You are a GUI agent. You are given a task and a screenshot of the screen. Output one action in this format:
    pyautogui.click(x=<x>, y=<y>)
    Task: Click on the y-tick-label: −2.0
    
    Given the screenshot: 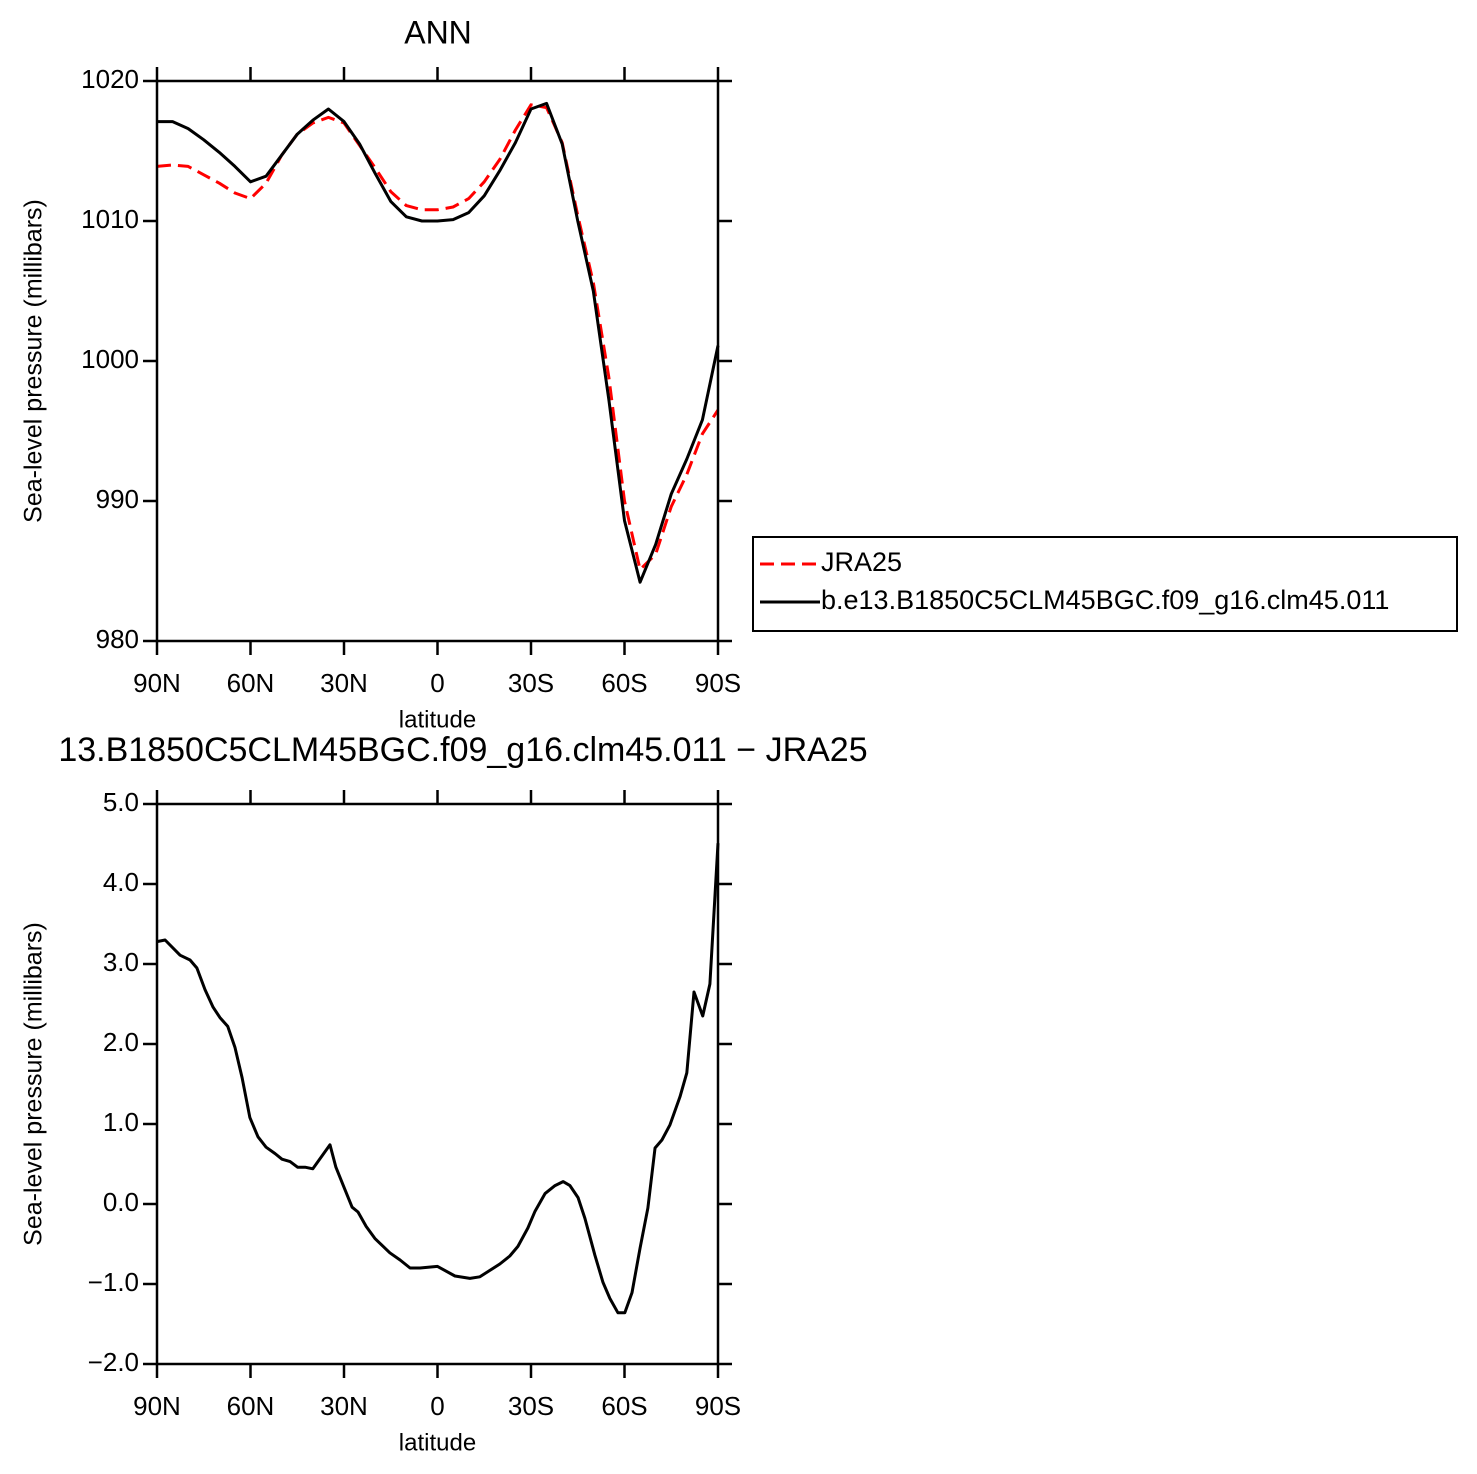 What is the action you would take?
    pyautogui.click(x=113, y=1362)
    